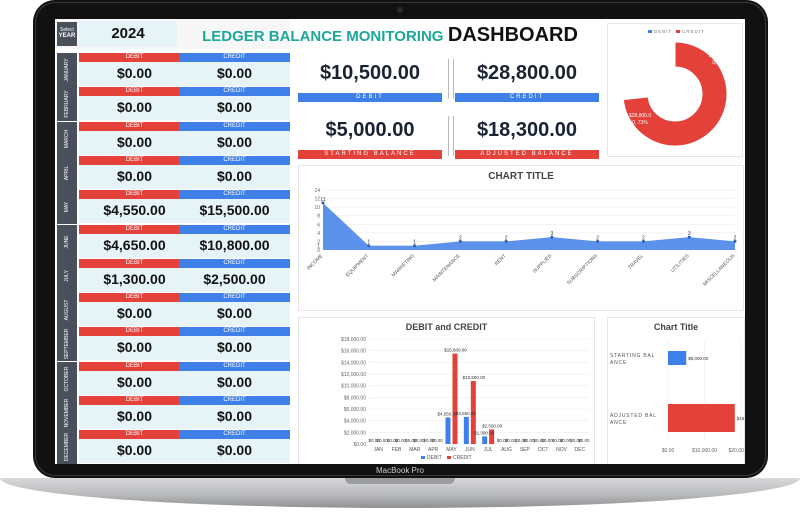  Describe the element at coordinates (400, 481) in the screenshot. I see `laptop-notch` at that location.